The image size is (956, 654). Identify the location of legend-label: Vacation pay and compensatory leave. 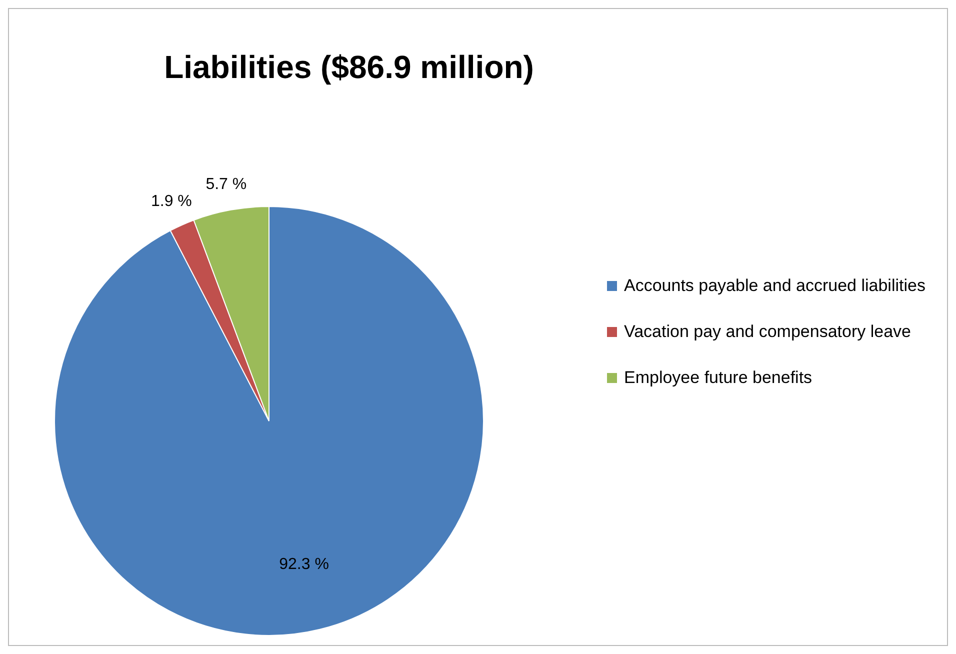
(767, 332).